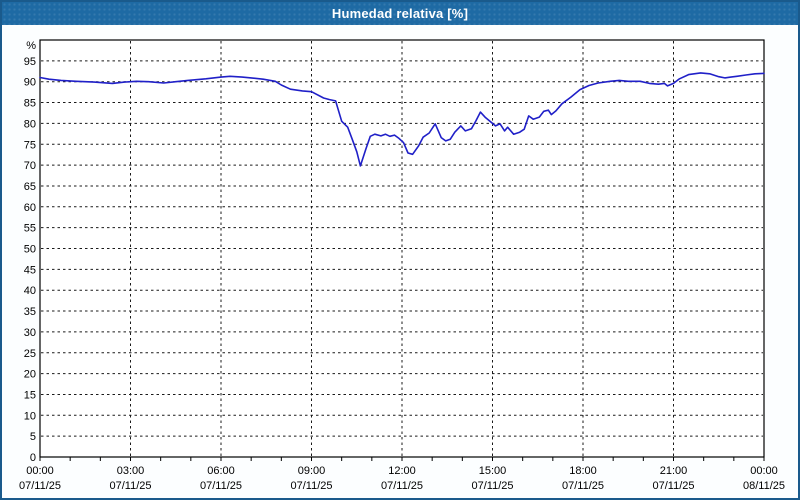 Image resolution: width=800 pixels, height=500 pixels. What do you see at coordinates (30, 104) in the screenshot?
I see `svg-text: 85` at bounding box center [30, 104].